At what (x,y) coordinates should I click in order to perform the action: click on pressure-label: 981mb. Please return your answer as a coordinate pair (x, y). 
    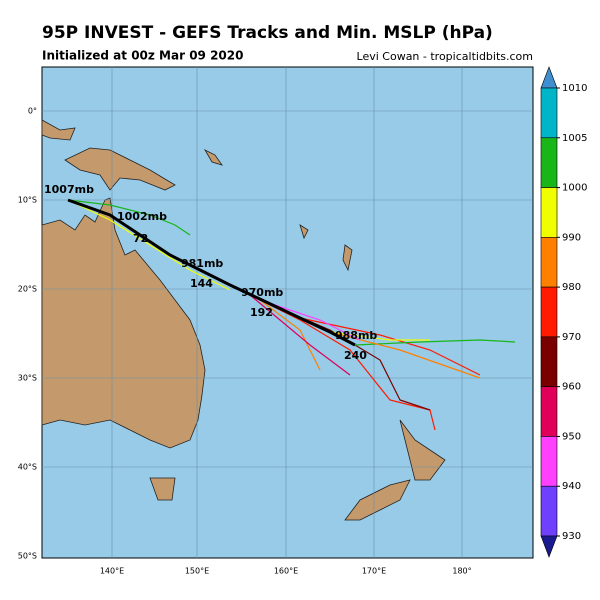
    Looking at the image, I should click on (202, 263).